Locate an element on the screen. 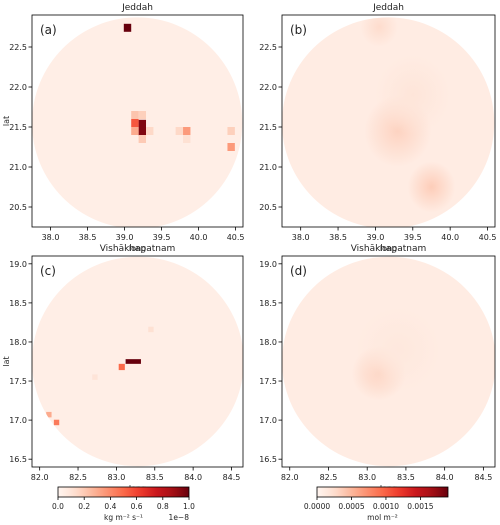 The width and height of the screenshot is (500, 525). panel-label: (c) is located at coordinates (48, 271).